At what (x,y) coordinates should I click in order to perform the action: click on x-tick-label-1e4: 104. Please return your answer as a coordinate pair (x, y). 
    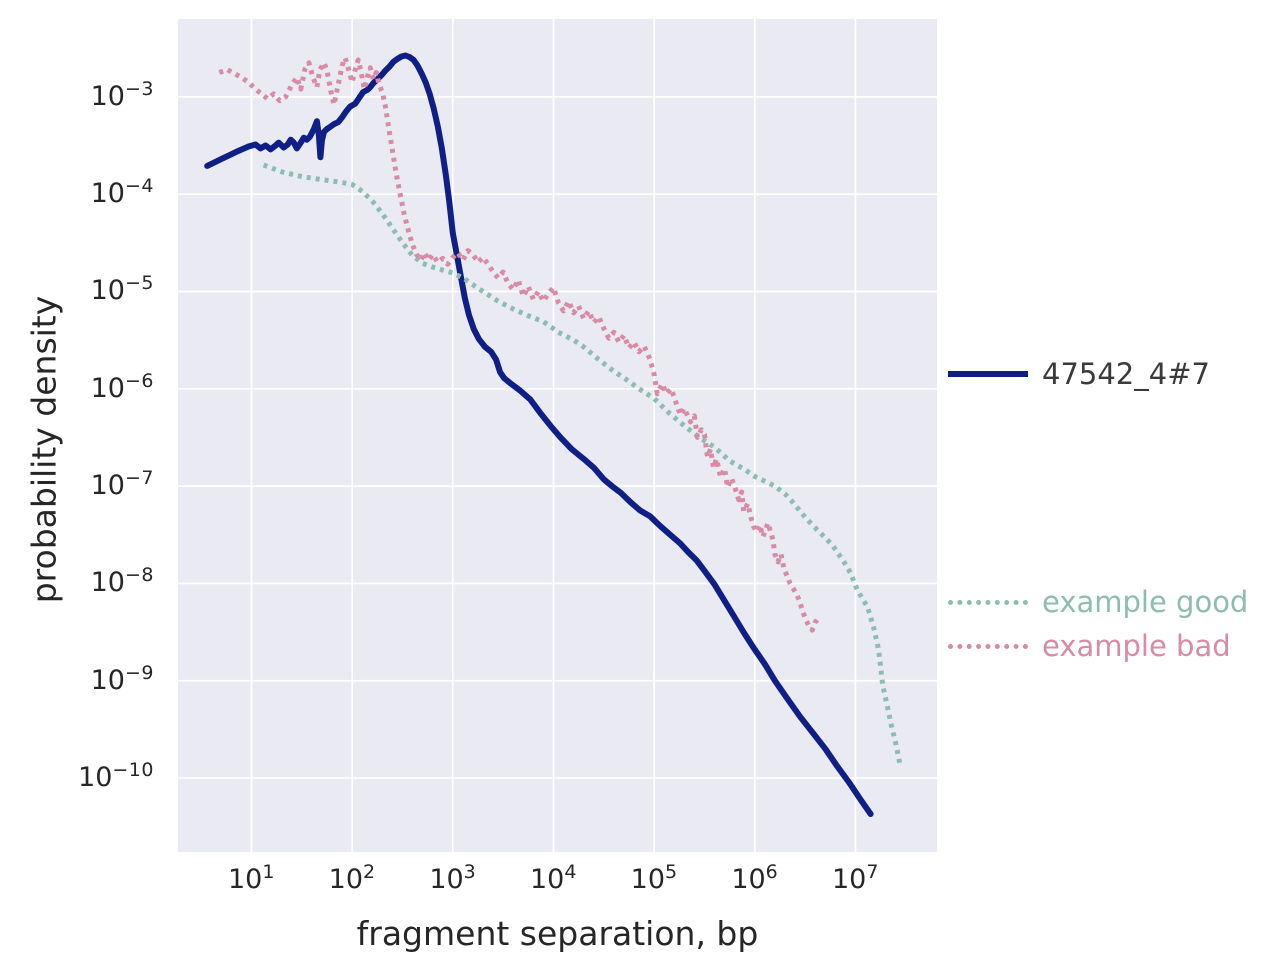
    Looking at the image, I should click on (553, 878).